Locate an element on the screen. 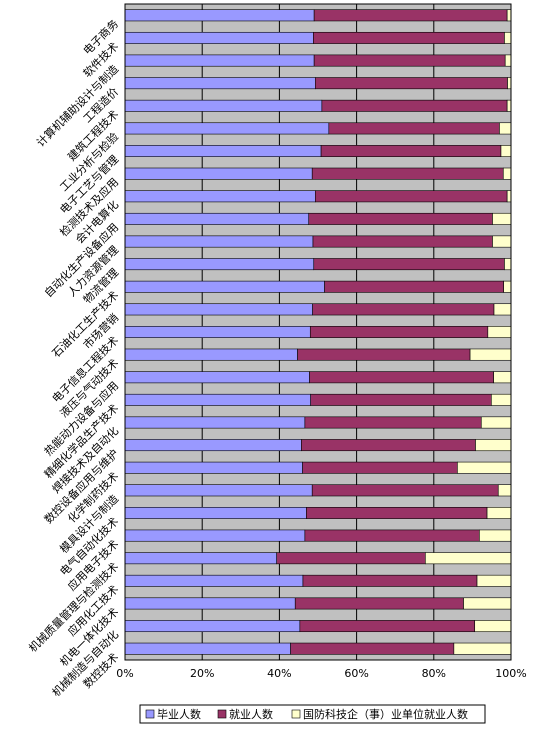  legend: 毕业人数 就业人数 国防科技企（事）业单位就业人数 is located at coordinates (312, 714).